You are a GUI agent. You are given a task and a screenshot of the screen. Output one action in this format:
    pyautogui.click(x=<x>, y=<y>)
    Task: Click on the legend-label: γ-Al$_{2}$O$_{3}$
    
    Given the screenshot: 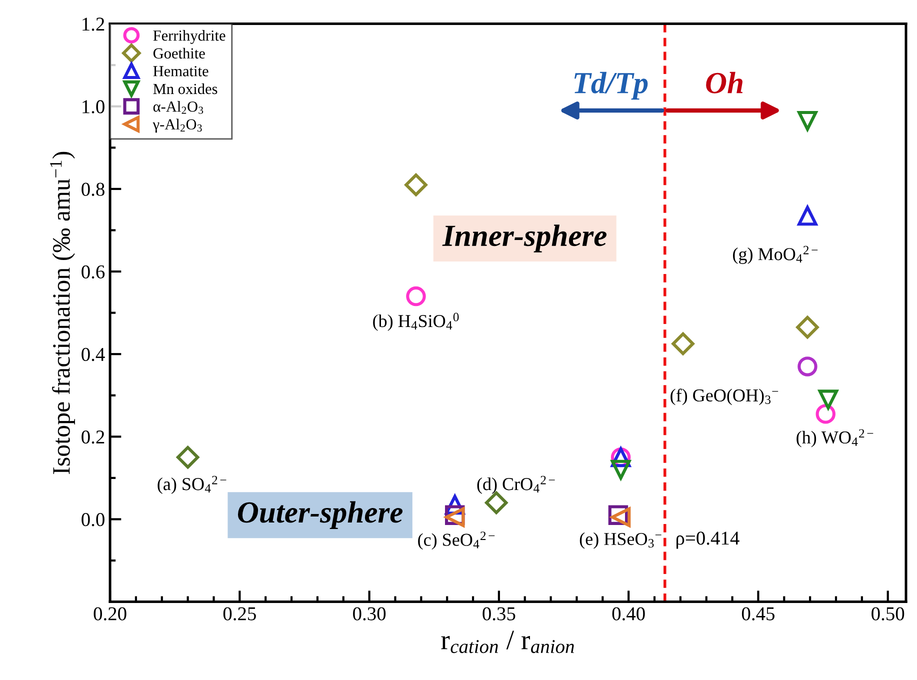 What is the action you would take?
    pyautogui.click(x=177, y=125)
    